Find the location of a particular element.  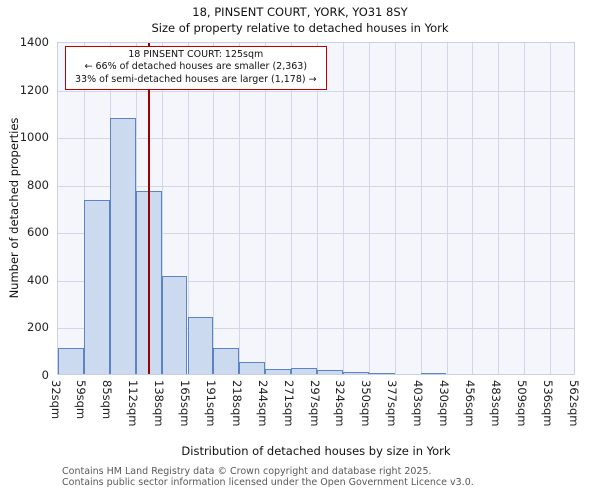

x-tick-label: 85sqm is located at coordinates (107, 400).